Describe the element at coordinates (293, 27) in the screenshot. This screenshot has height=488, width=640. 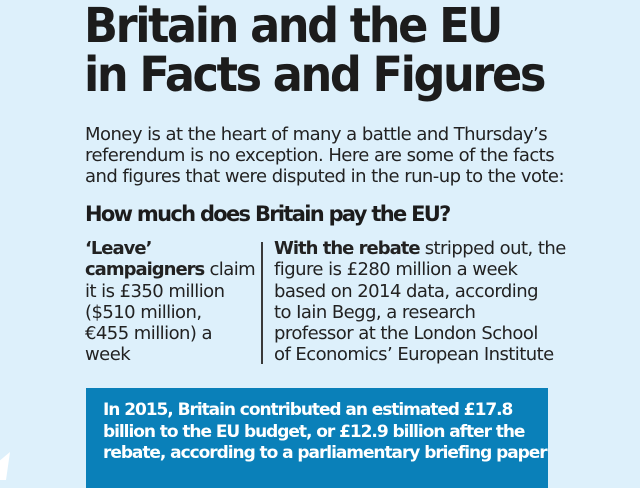
I see `title-line-1: Britain and the EU` at that location.